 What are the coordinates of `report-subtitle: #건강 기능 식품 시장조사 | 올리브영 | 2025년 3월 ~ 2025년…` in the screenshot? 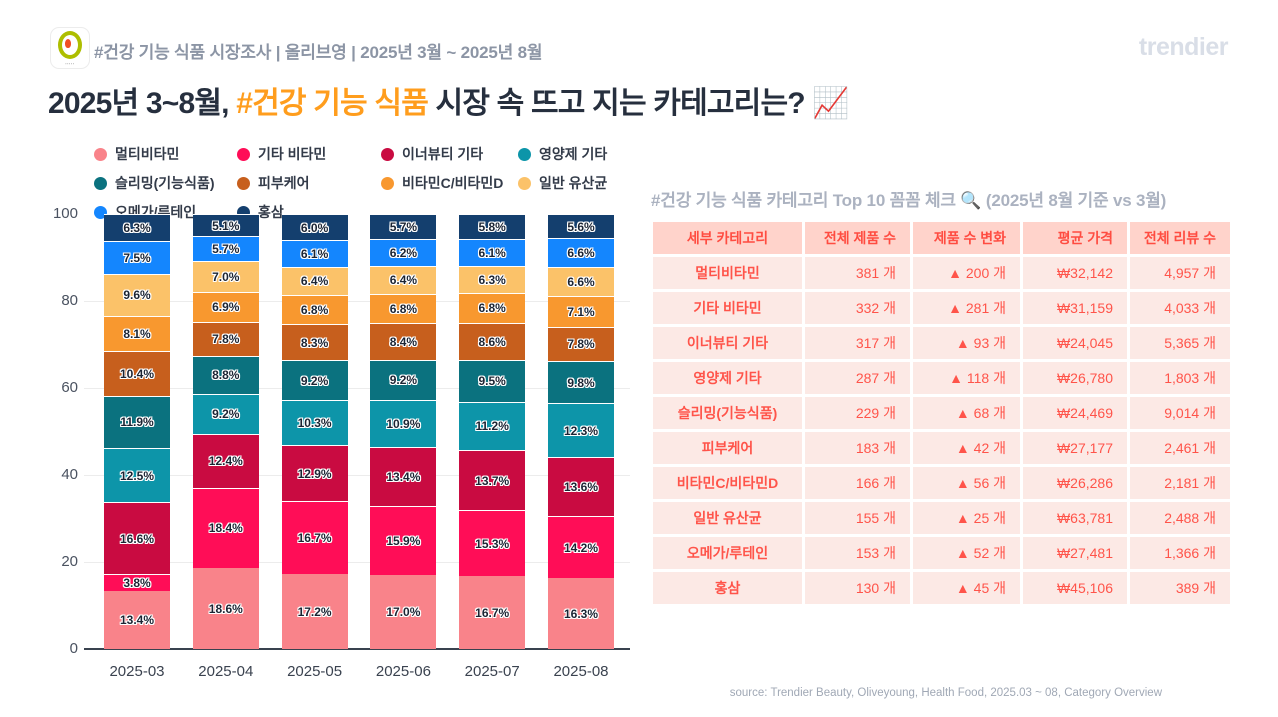 It's located at (318, 52).